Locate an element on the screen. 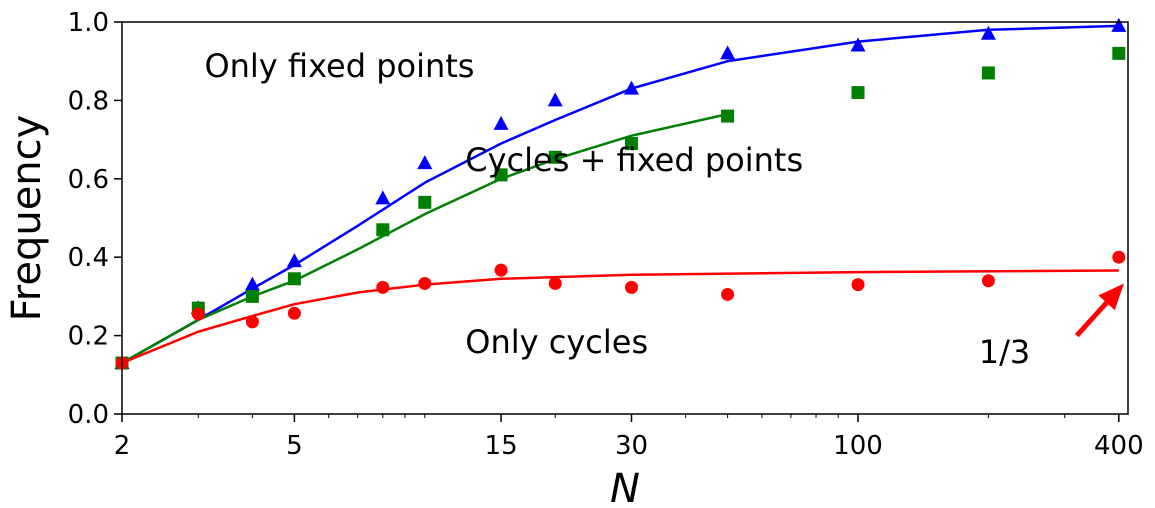 The width and height of the screenshot is (1155, 508). x-tick-label: 400 is located at coordinates (1119, 446).